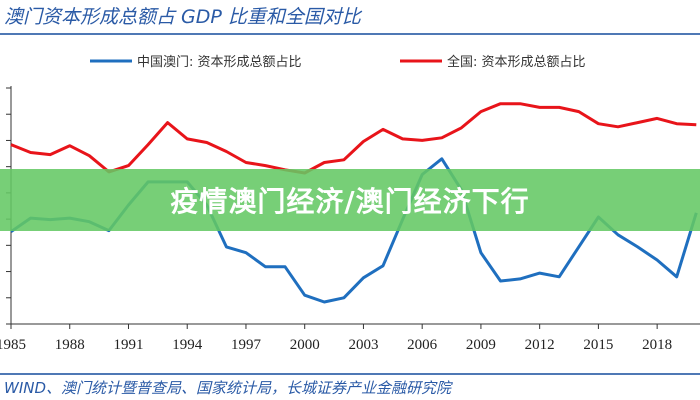  I want to click on legend-label: 全国: 资本形成总额占比, so click(516, 62).